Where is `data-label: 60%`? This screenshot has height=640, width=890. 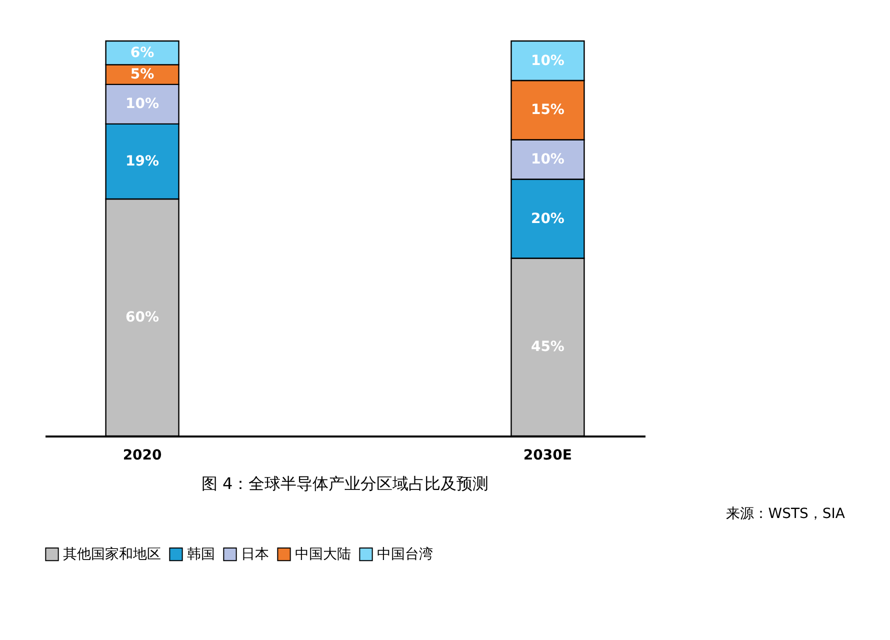
data-label: 60% is located at coordinates (143, 318).